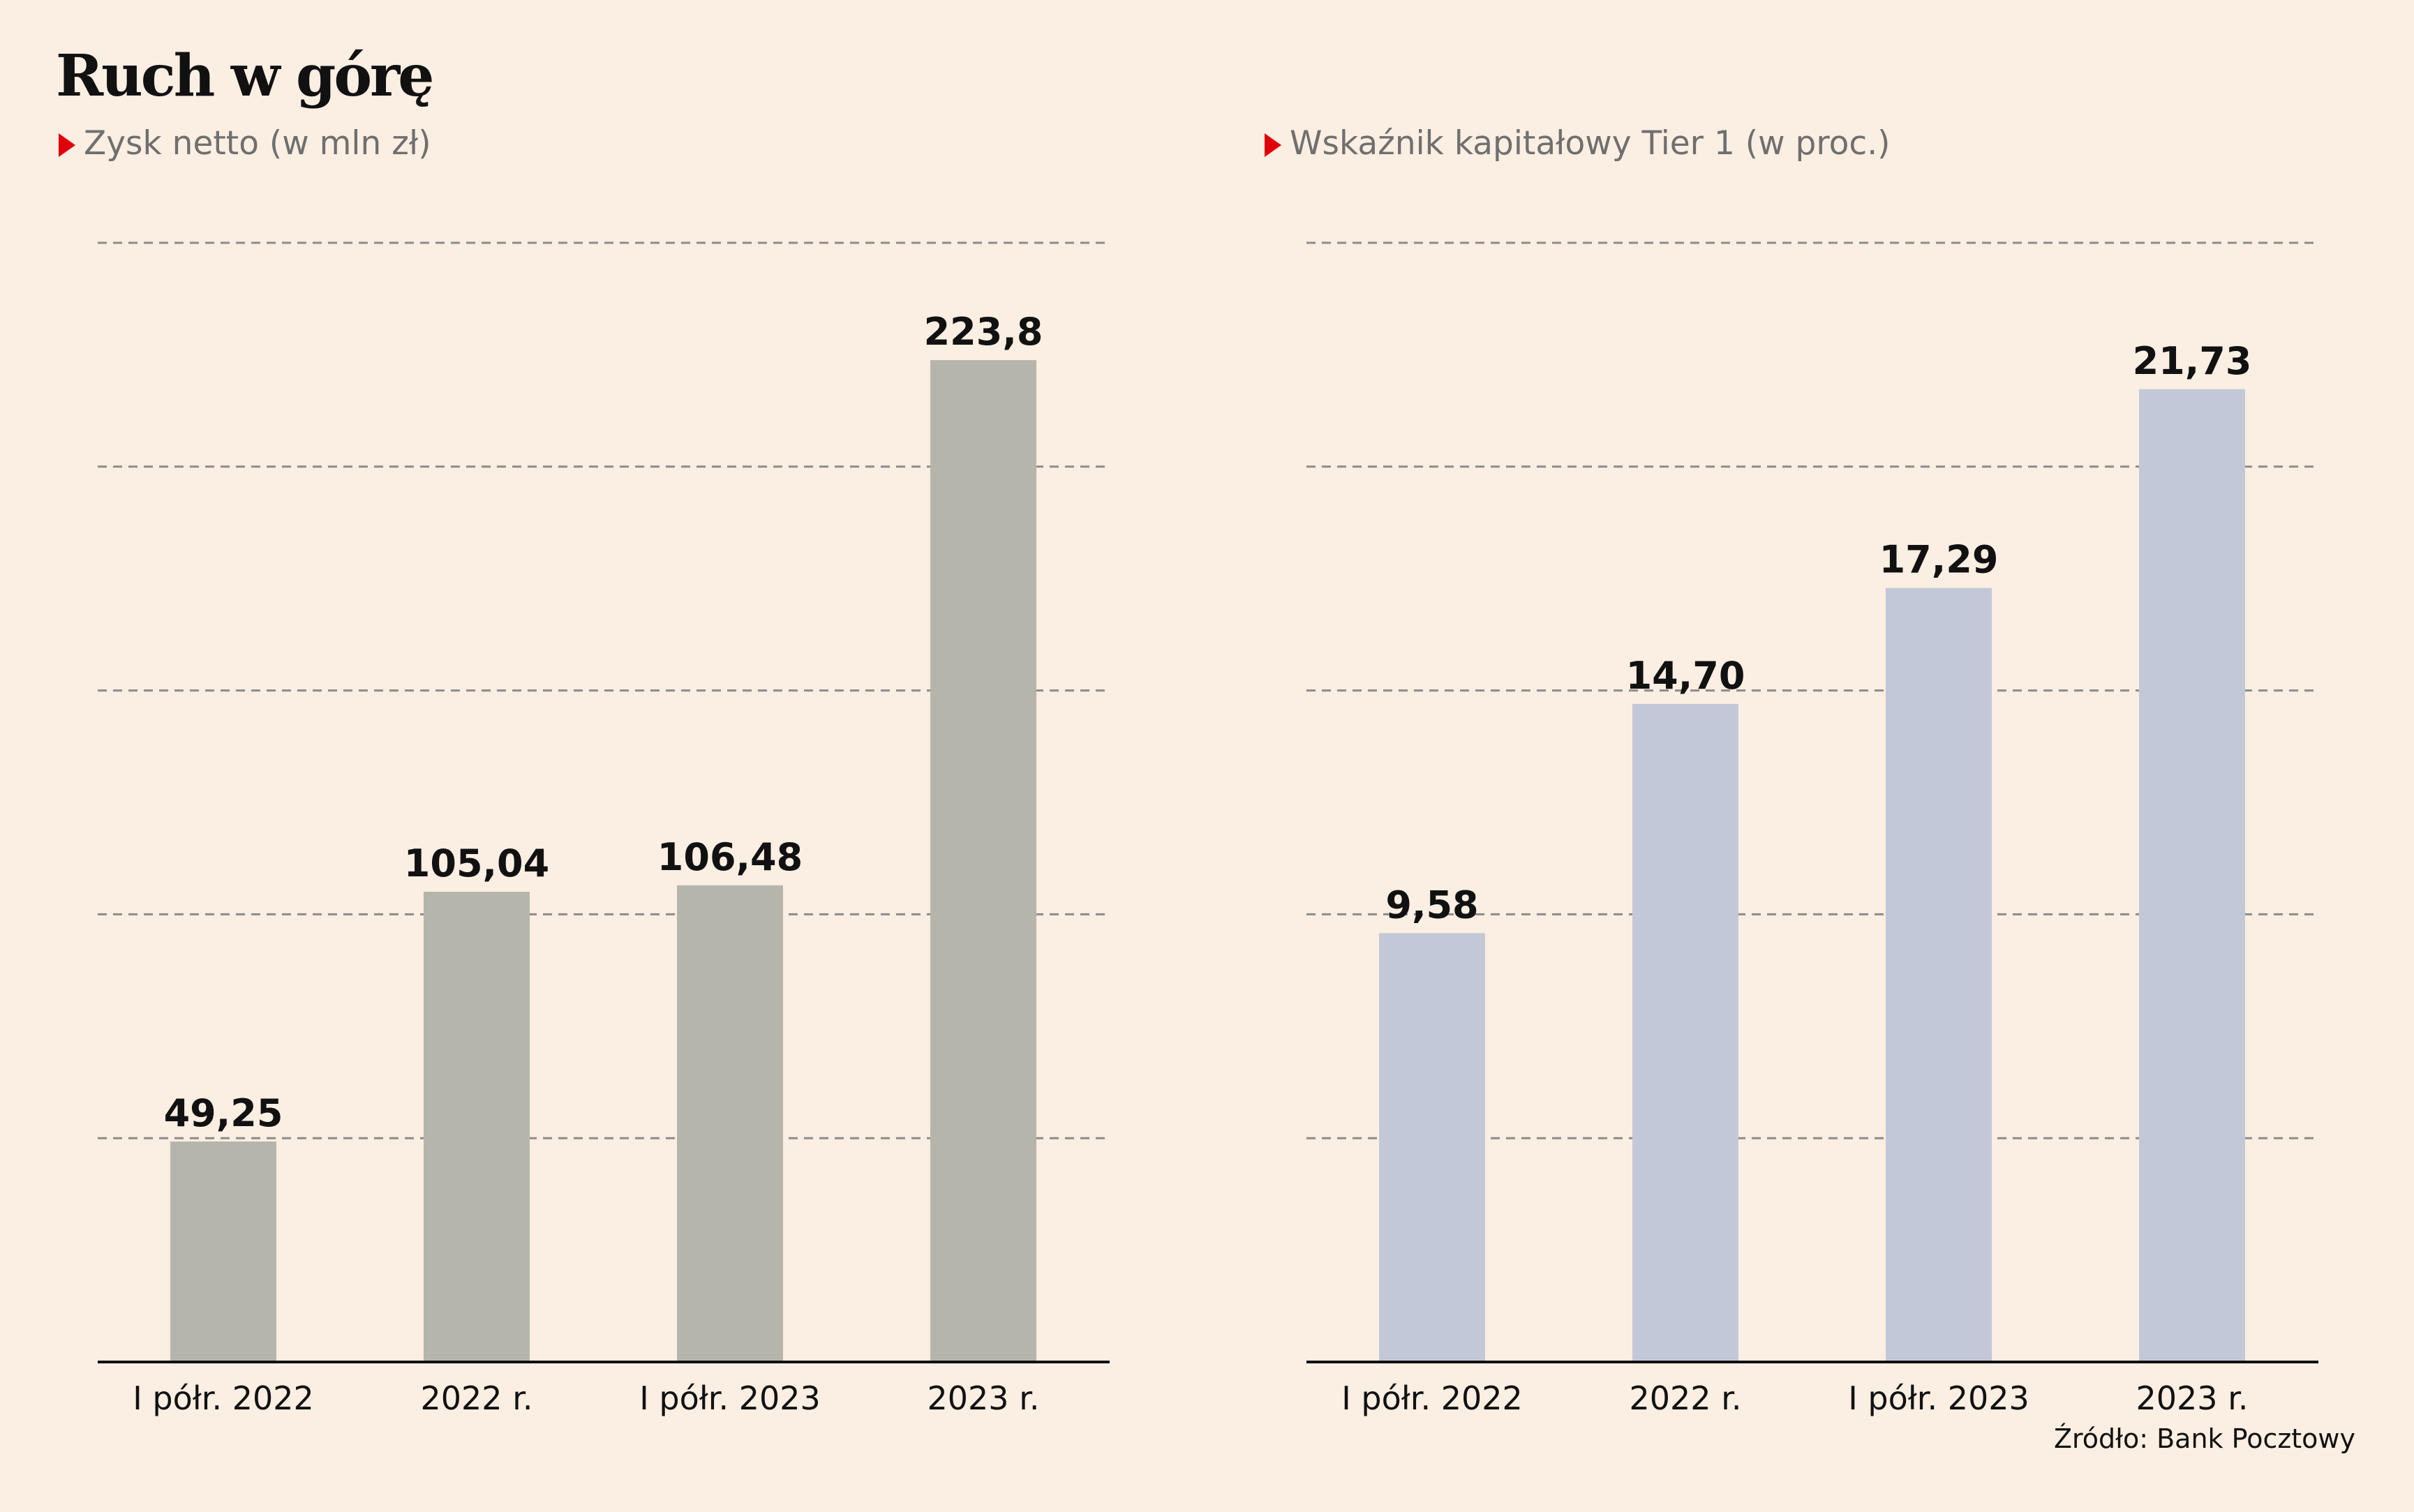 The image size is (2414, 1512). I want to click on left-tick-label-4: 2023 r., so click(984, 1398).